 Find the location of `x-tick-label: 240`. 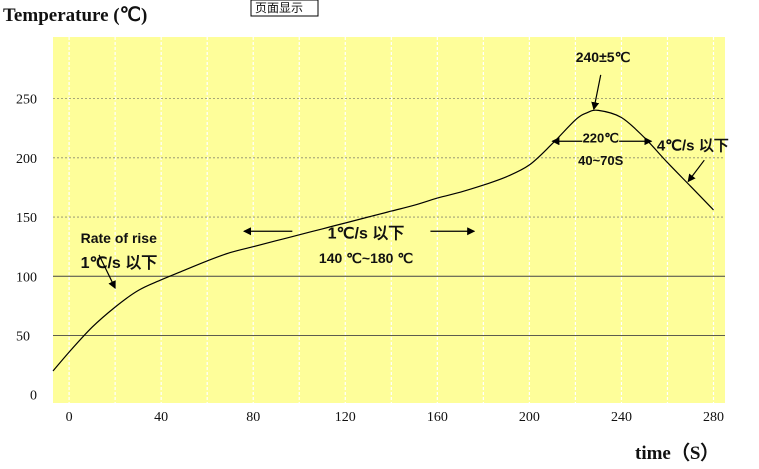

x-tick-label: 240 is located at coordinates (621, 417).